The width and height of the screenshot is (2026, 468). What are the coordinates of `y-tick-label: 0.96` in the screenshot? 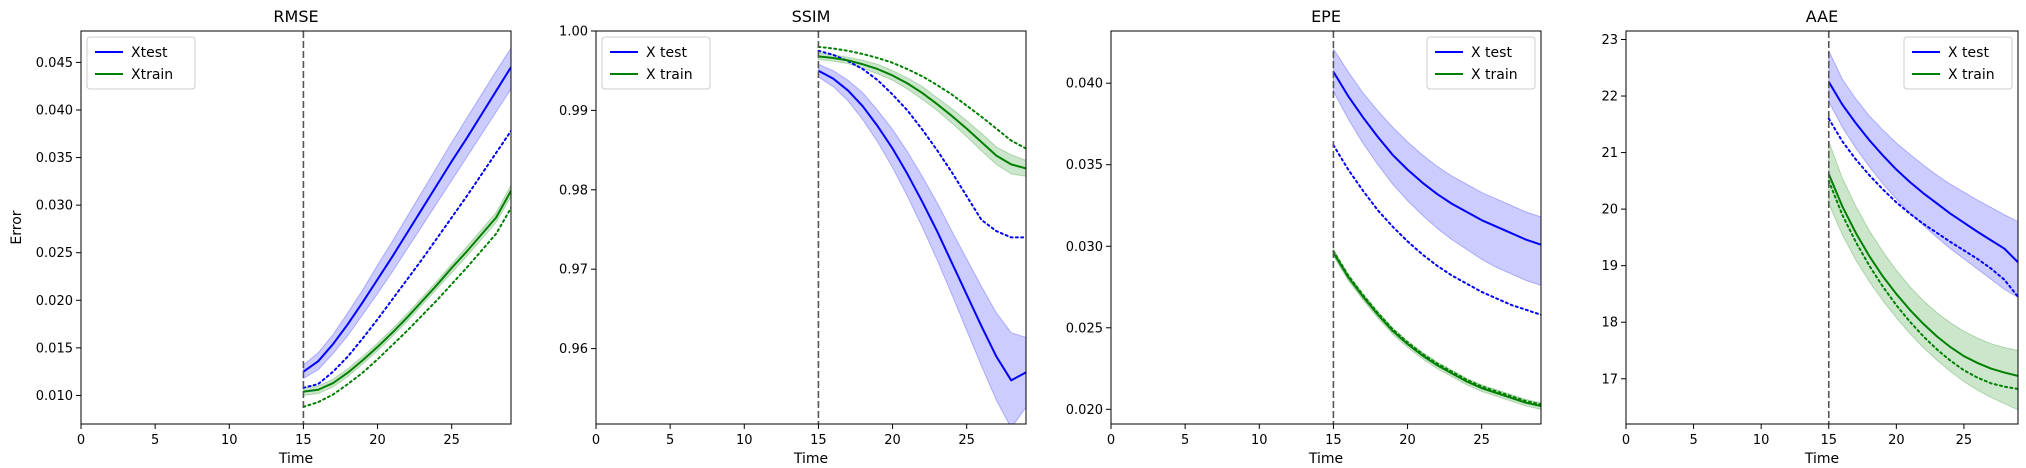 It's located at (573, 349).